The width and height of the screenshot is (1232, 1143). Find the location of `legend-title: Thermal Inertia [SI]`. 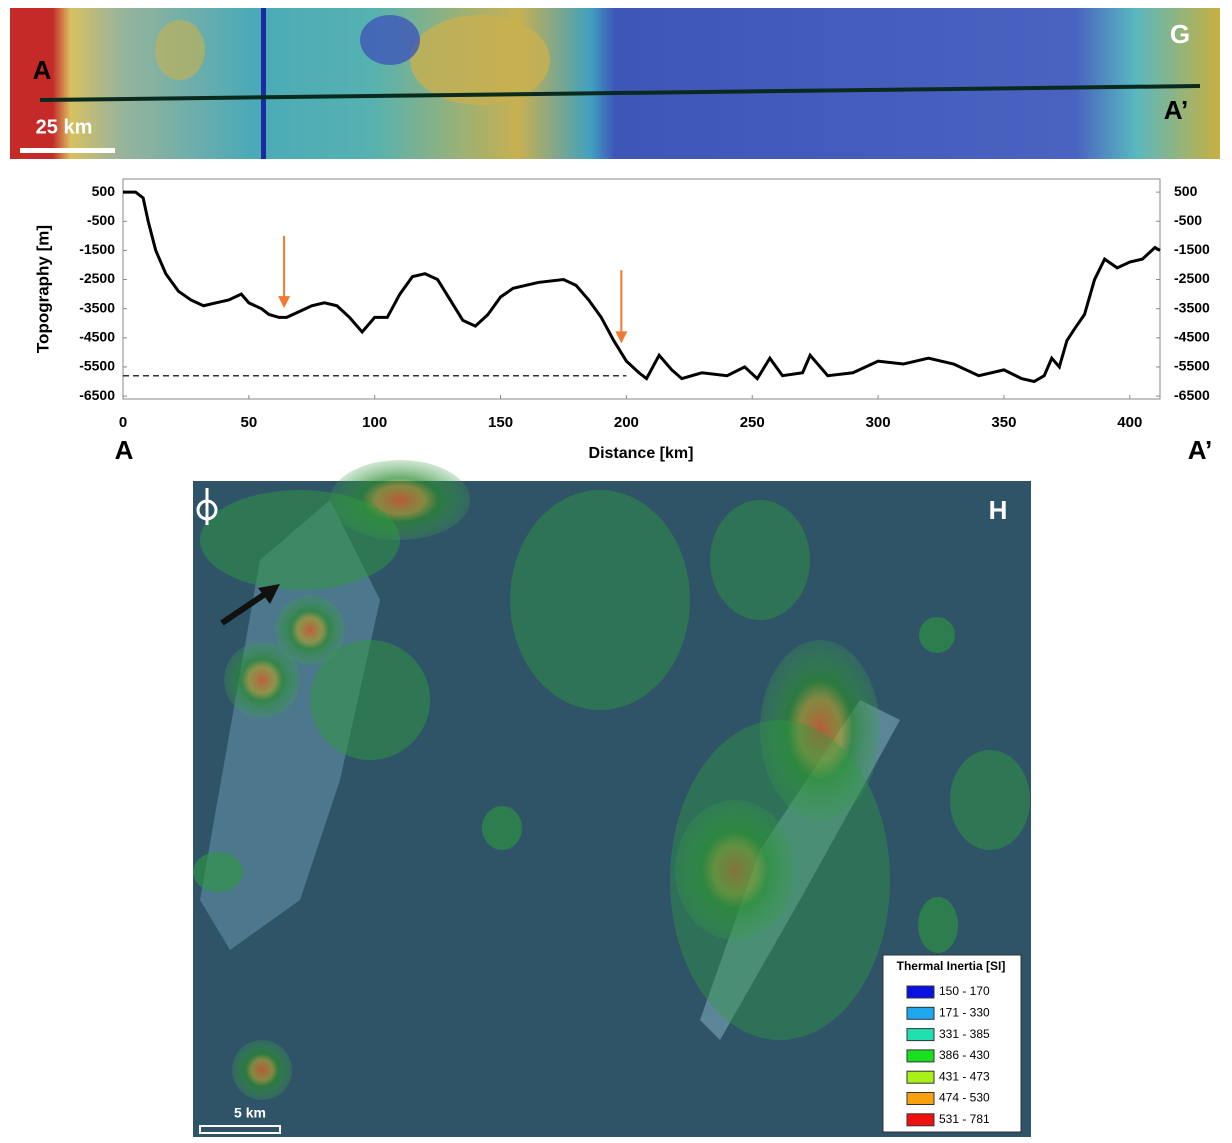

legend-title: Thermal Inertia [SI] is located at coordinates (951, 966).